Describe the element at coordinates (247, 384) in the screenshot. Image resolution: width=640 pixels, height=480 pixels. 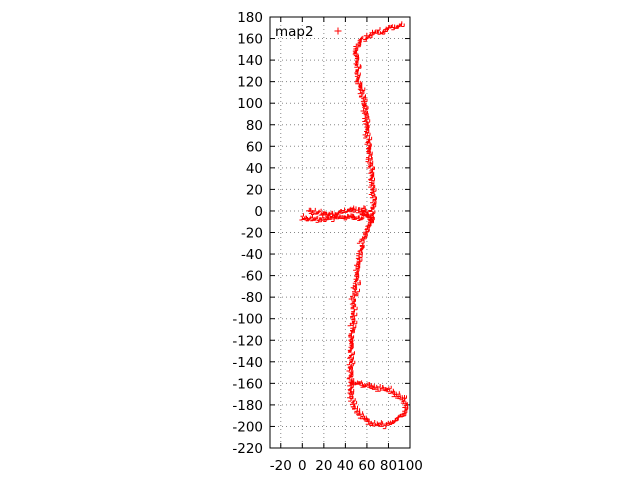
I see `y-tick-label: -160` at that location.